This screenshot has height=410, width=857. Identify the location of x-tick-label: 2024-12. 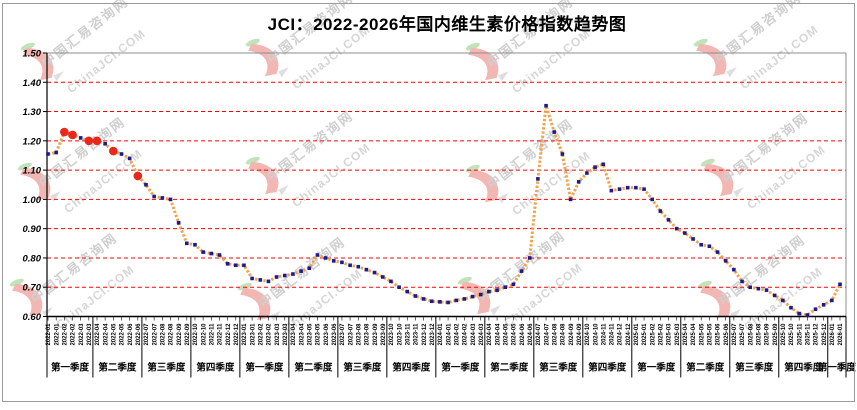
(629, 334).